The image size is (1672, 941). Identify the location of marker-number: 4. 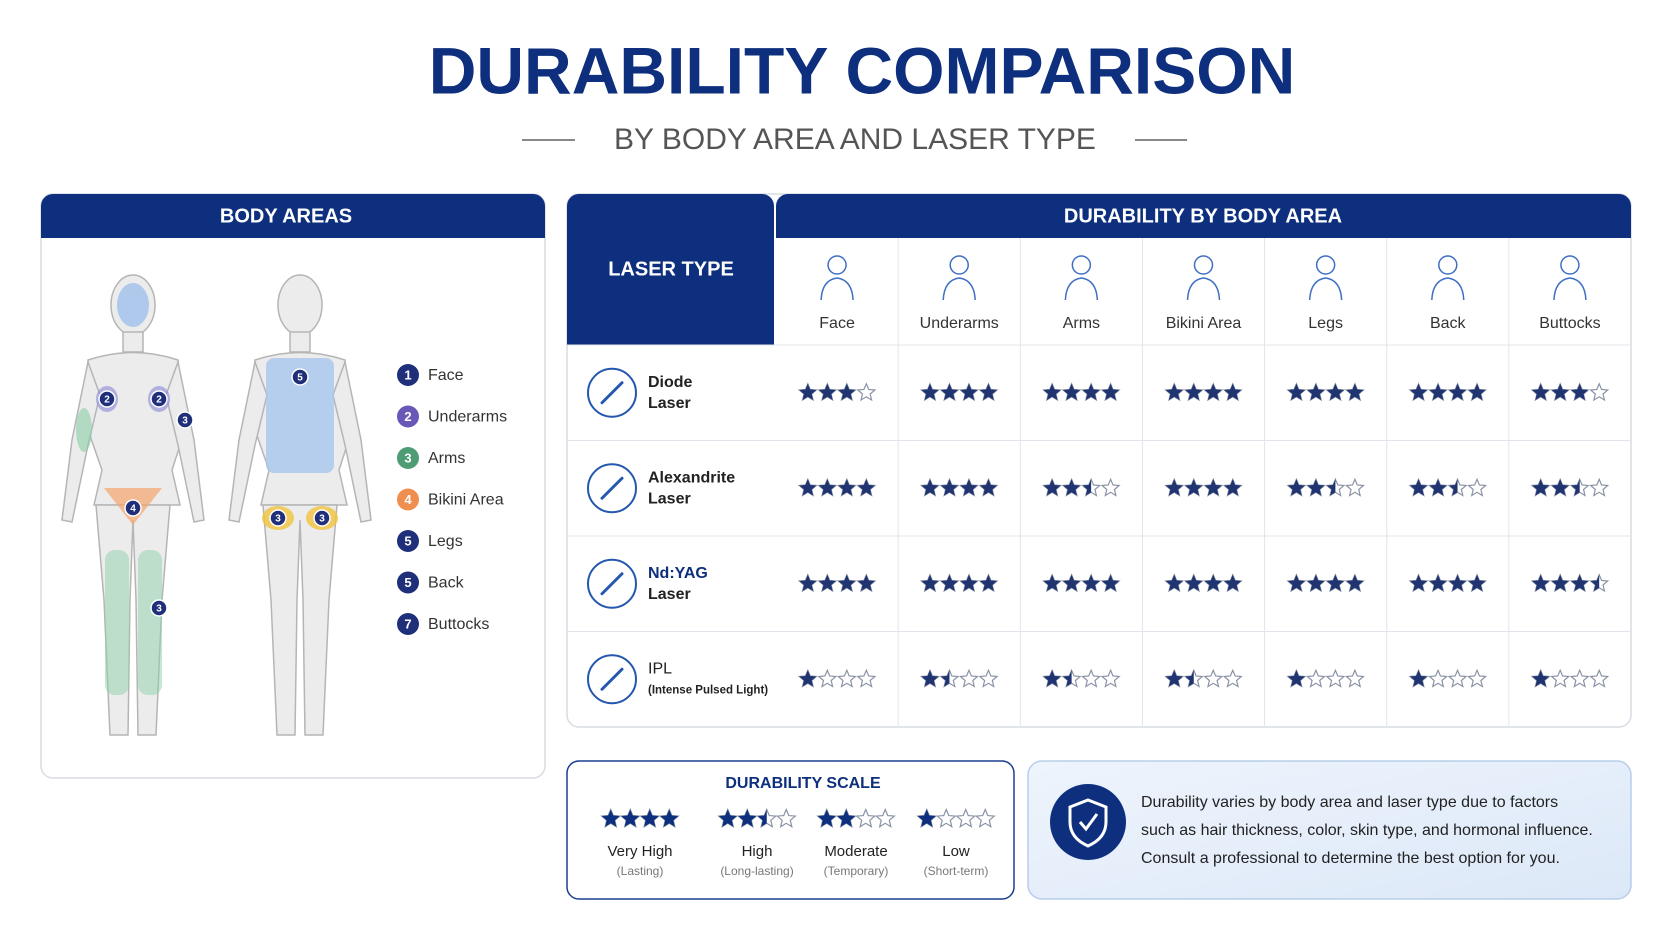
(133, 509).